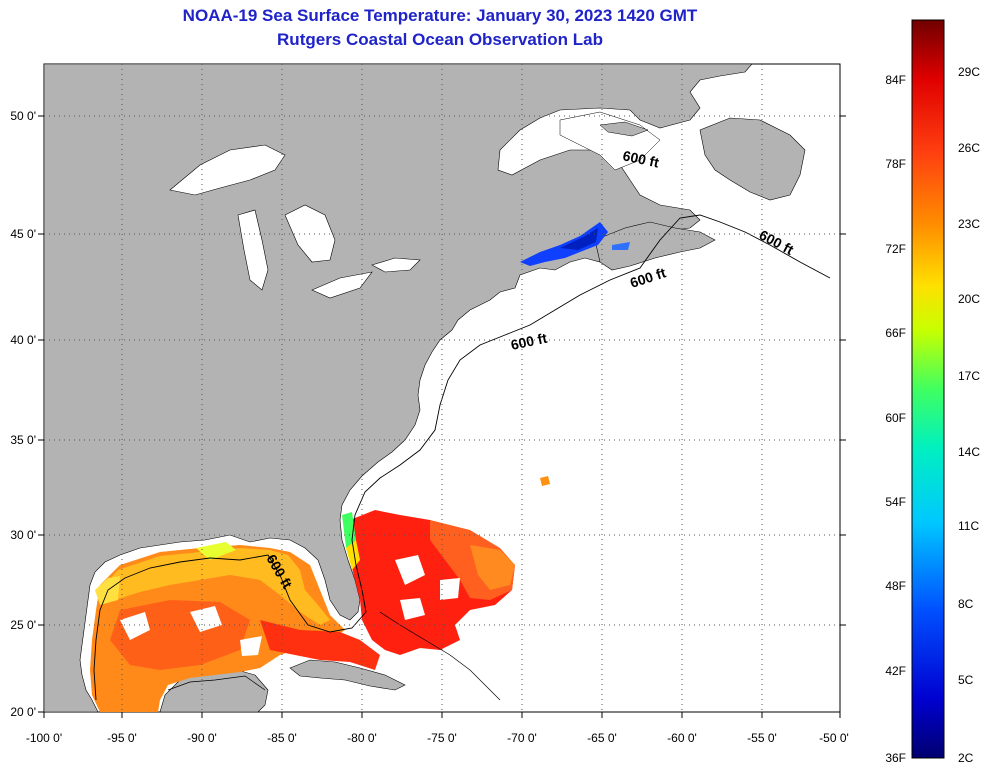  Describe the element at coordinates (752, 159) in the screenshot. I see `land-newfoundland` at that location.